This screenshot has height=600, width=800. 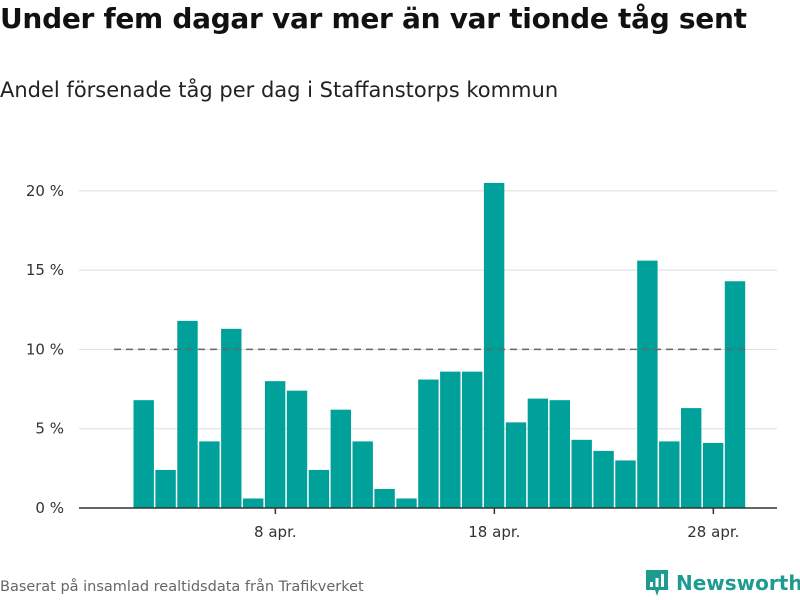 What do you see at coordinates (494, 532) in the screenshot?
I see `x-tick-label: 18 apr.` at bounding box center [494, 532].